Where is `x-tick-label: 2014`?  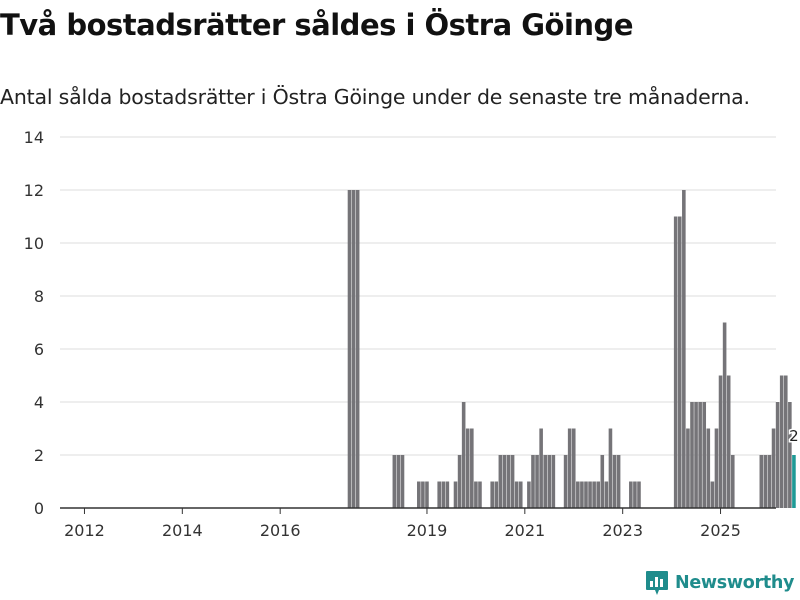
x-tick-label: 2014 is located at coordinates (182, 530).